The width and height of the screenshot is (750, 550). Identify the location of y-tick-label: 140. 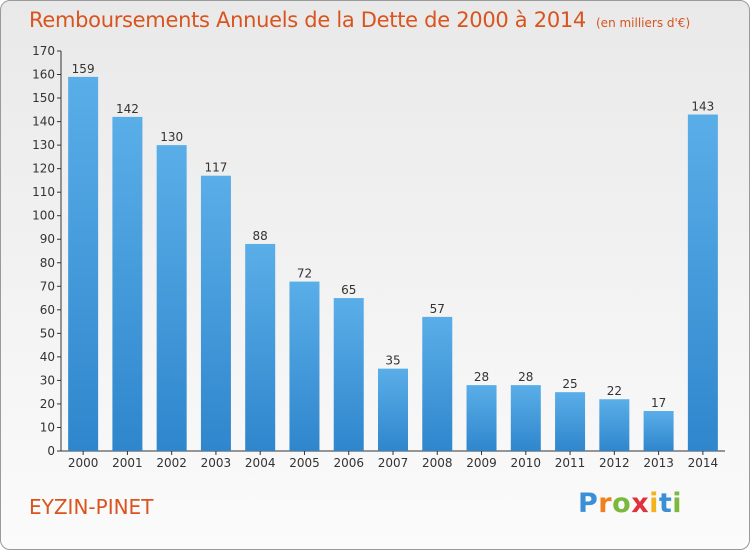
(43, 122).